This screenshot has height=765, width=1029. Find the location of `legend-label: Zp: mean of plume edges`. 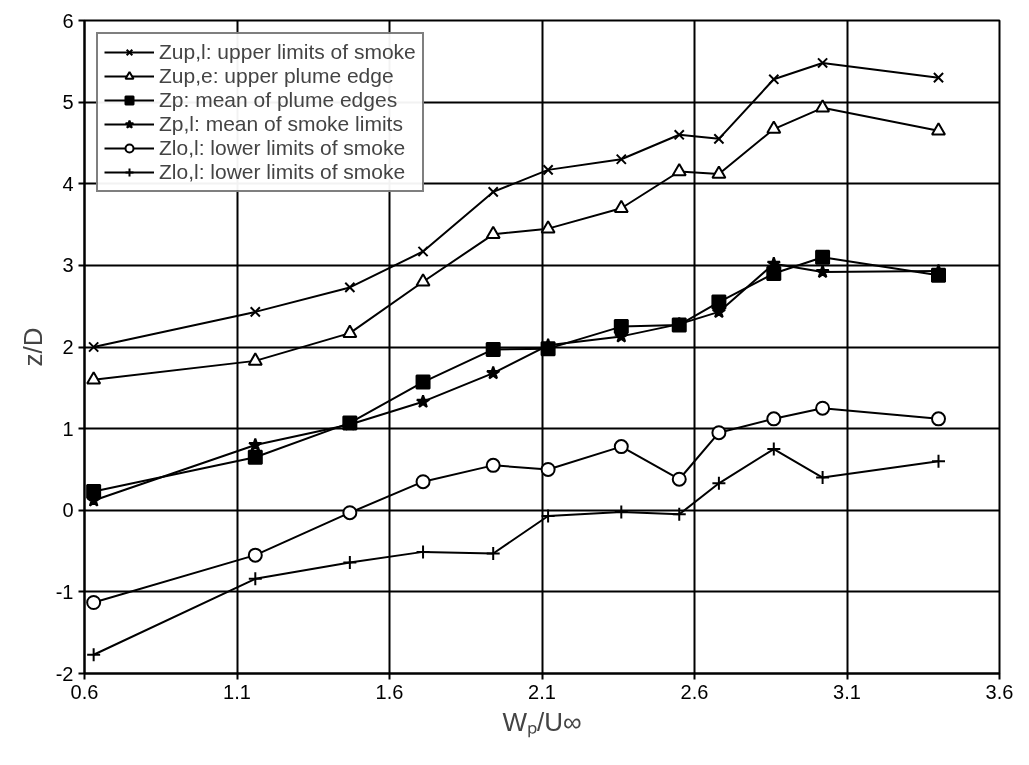

legend-label: Zp: mean of plume edges is located at coordinates (278, 100).